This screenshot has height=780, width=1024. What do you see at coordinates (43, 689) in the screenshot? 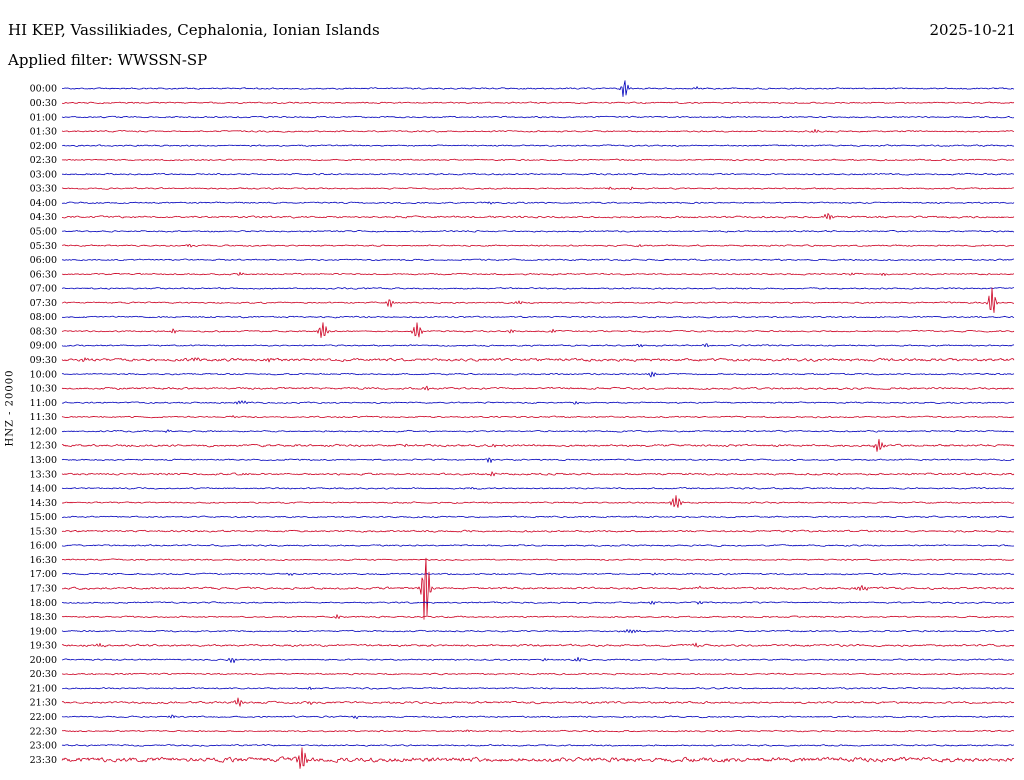
I see `time-label: 21:00` at bounding box center [43, 689].